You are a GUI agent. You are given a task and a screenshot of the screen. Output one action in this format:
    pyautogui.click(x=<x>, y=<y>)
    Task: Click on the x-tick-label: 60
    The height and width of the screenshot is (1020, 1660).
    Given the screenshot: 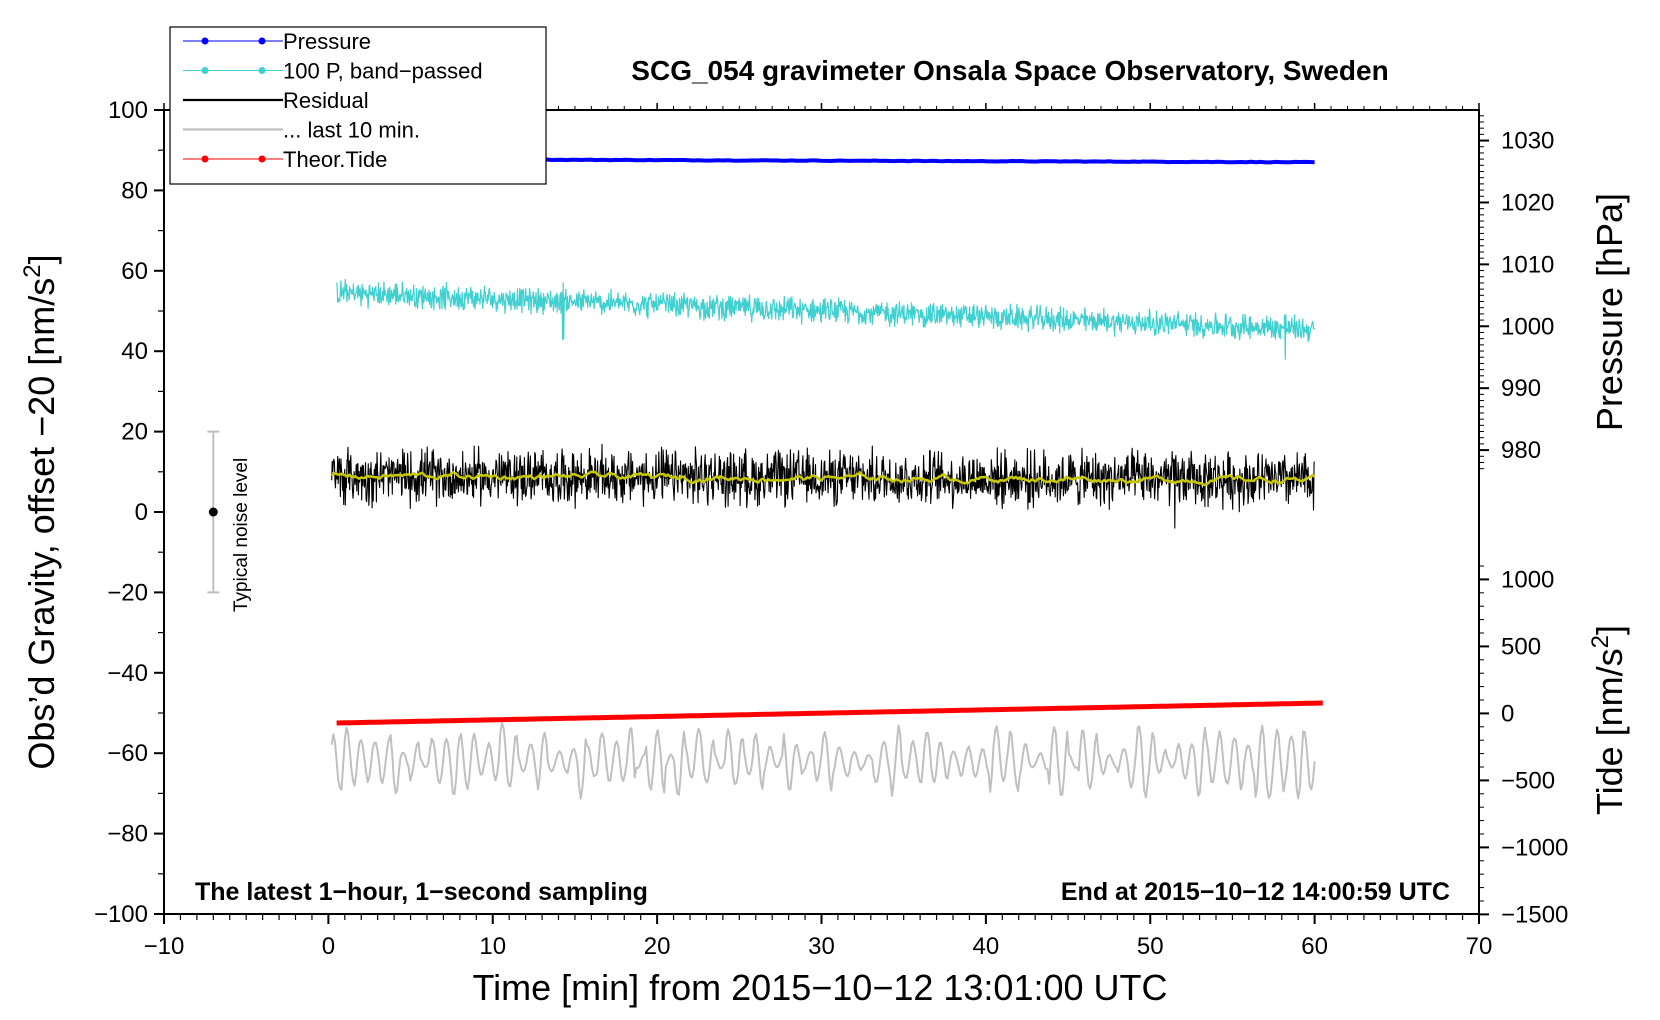 What is the action you would take?
    pyautogui.click(x=1314, y=946)
    